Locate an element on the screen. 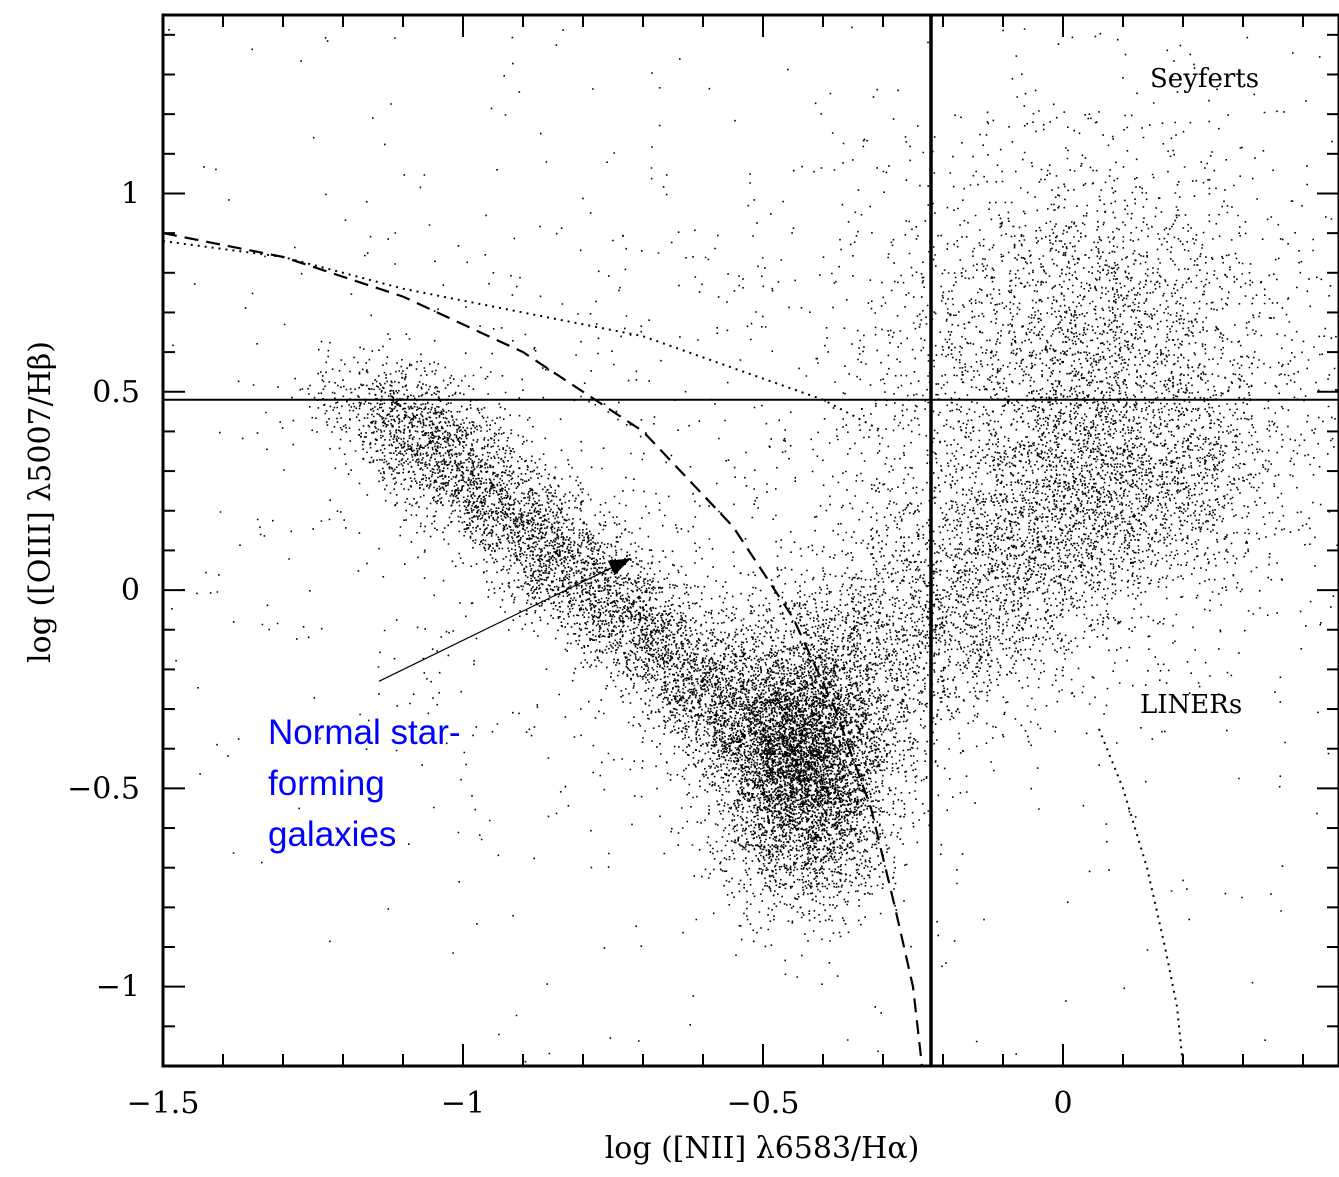 The image size is (1339, 1177). y-tick-label: 0.5 is located at coordinates (116, 392).